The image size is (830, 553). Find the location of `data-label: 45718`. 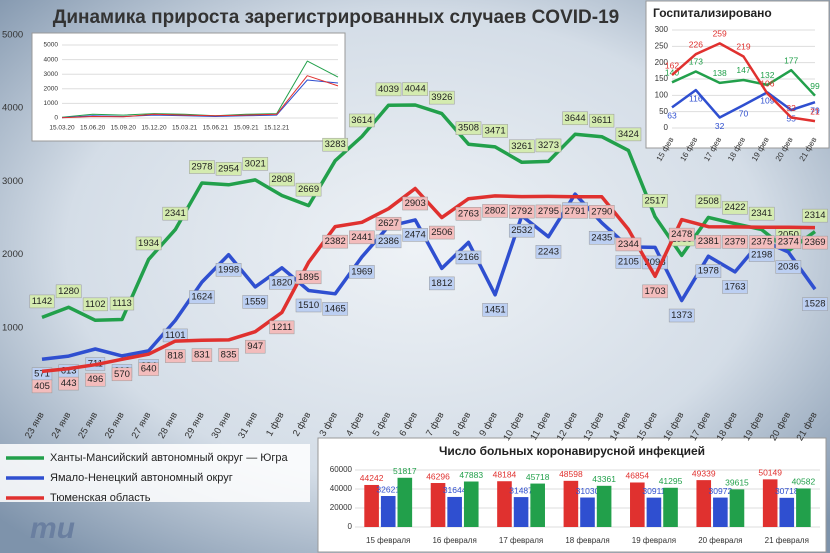

data-label: 45718 is located at coordinates (538, 477).